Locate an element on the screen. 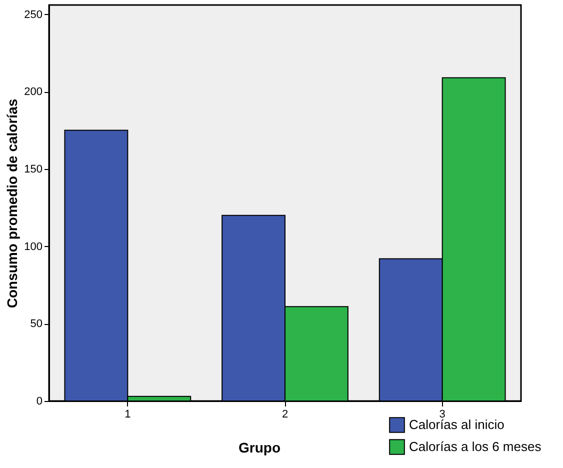 The image size is (563, 468). y-tick-label: 150 is located at coordinates (33, 169).